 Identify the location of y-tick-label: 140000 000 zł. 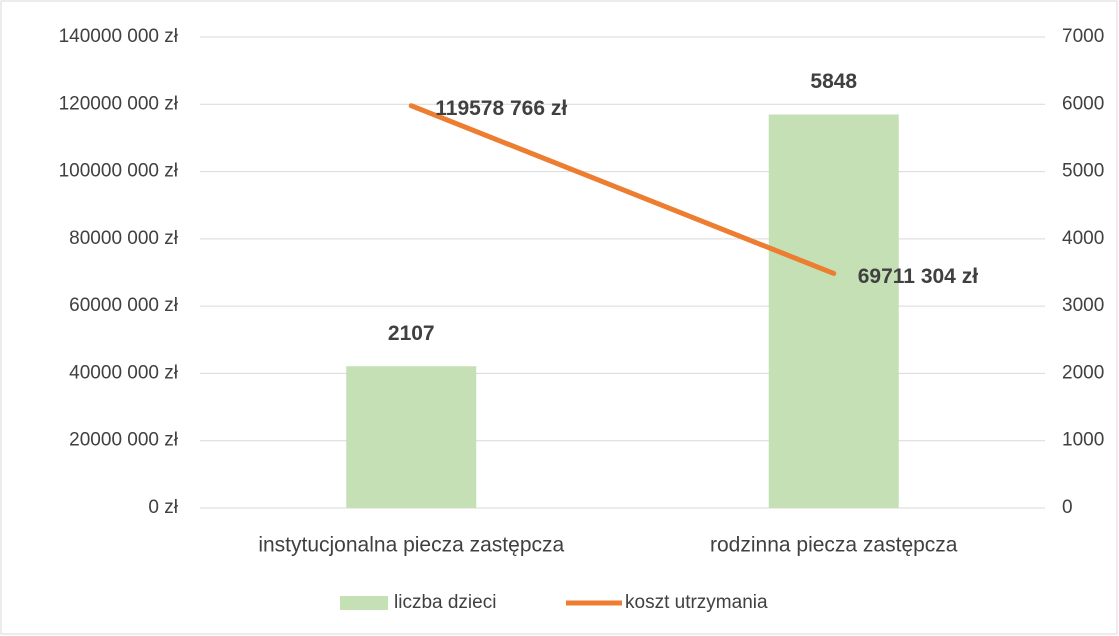
(119, 36).